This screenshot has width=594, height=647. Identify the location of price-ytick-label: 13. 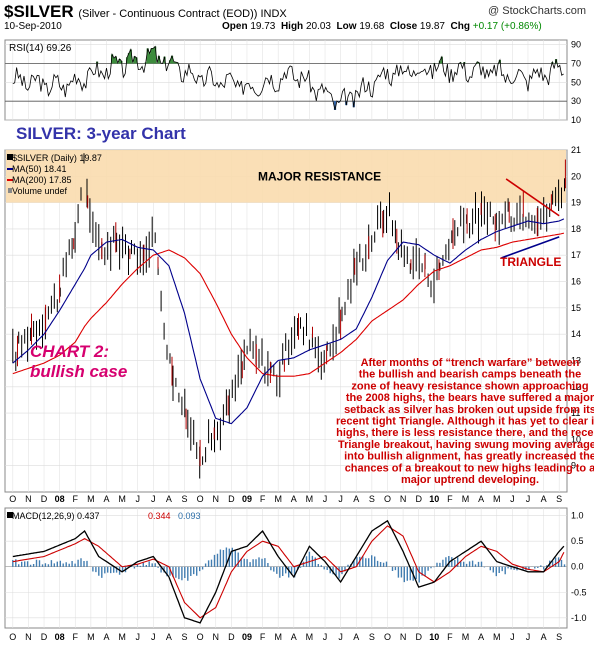
(576, 360).